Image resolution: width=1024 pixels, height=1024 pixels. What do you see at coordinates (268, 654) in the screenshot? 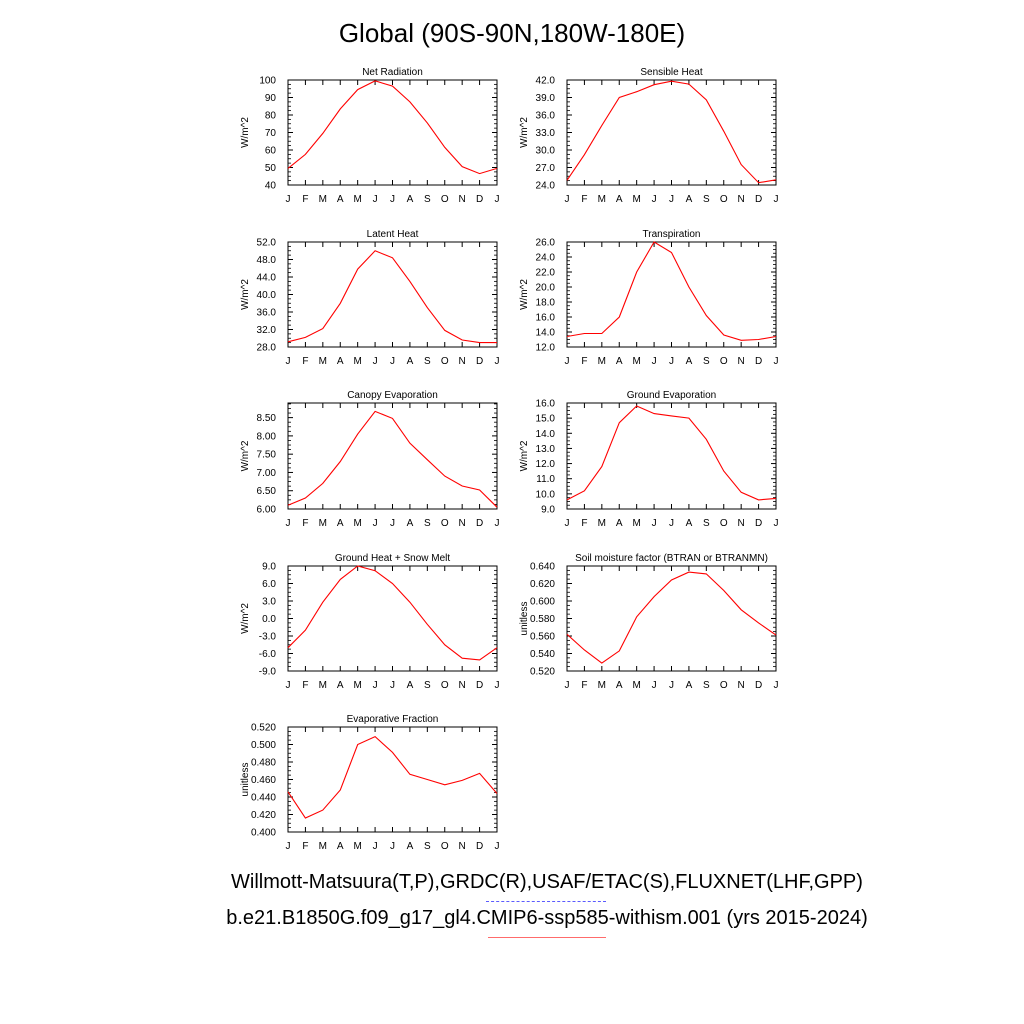
I see `y-tick-label: -6.0` at bounding box center [268, 654].